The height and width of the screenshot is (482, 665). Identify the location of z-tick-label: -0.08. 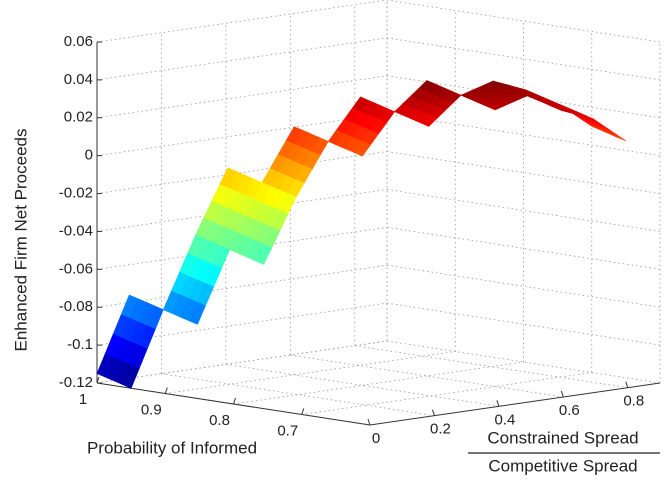
(76, 306).